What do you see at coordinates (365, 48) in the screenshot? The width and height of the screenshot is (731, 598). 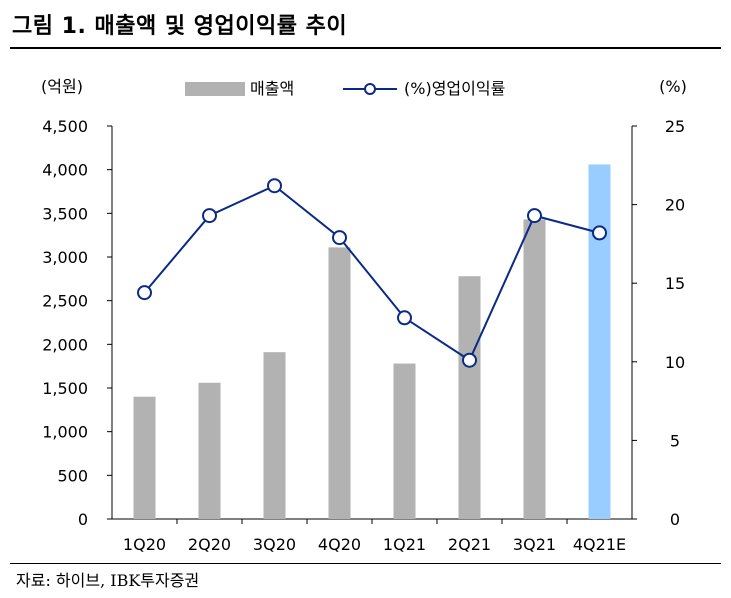 I see `title-divider` at bounding box center [365, 48].